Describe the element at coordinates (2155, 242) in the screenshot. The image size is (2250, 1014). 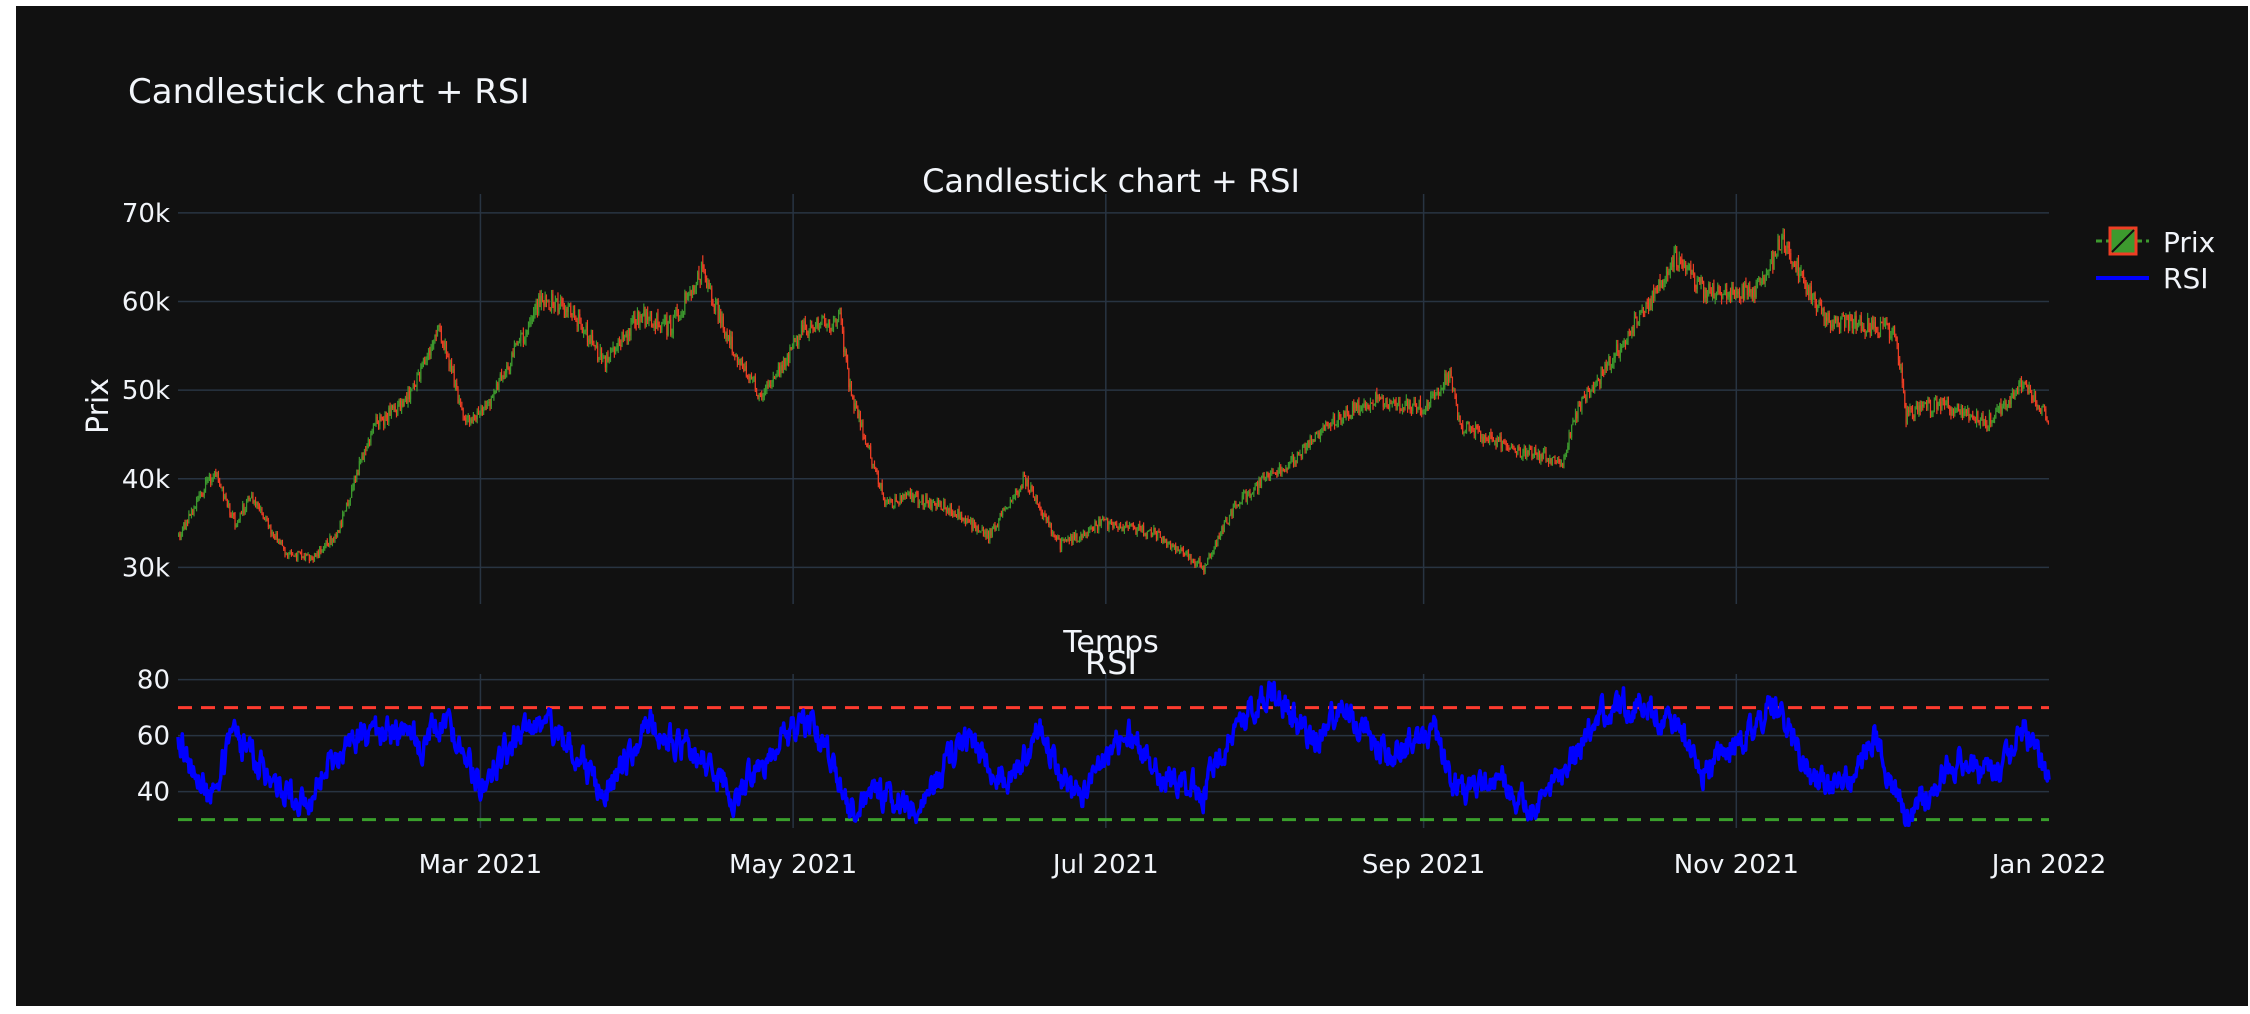
I see `legend-item-price: Prix` at that location.